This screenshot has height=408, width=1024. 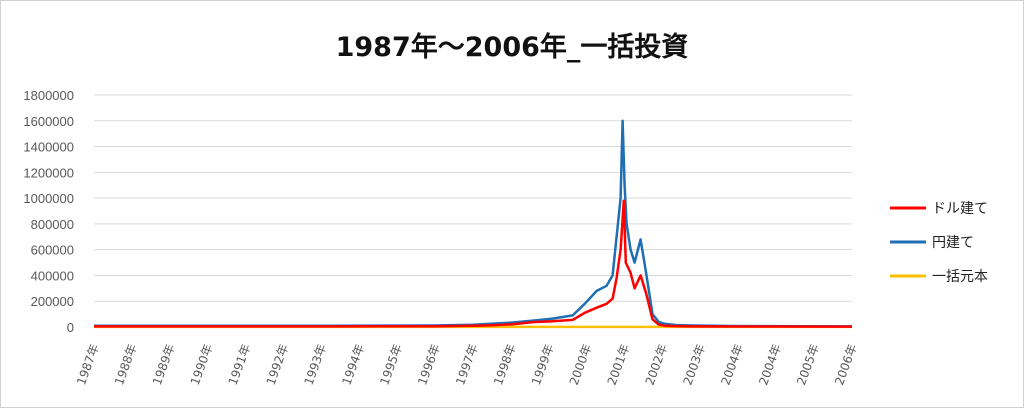 I want to click on y-tick-label: 1600000, so click(x=48, y=121).